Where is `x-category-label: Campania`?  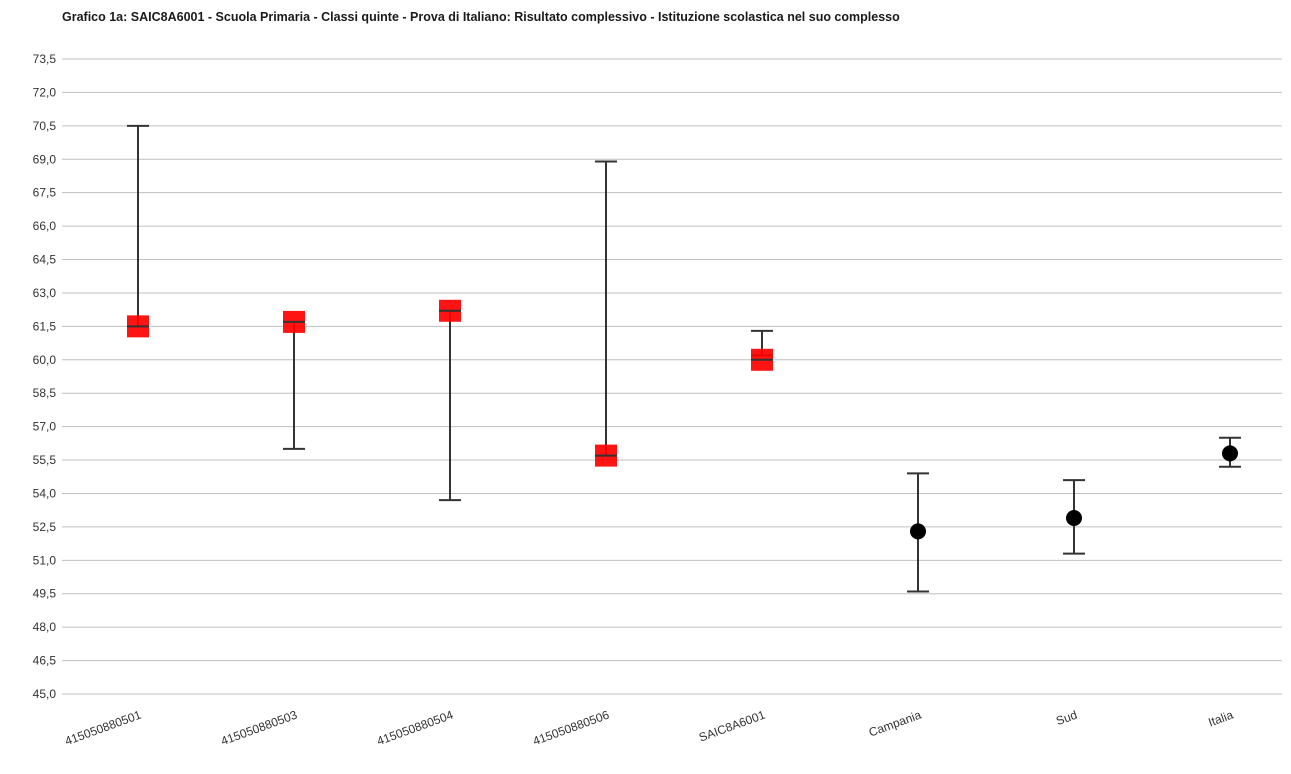
x-category-label: Campania is located at coordinates (895, 724).